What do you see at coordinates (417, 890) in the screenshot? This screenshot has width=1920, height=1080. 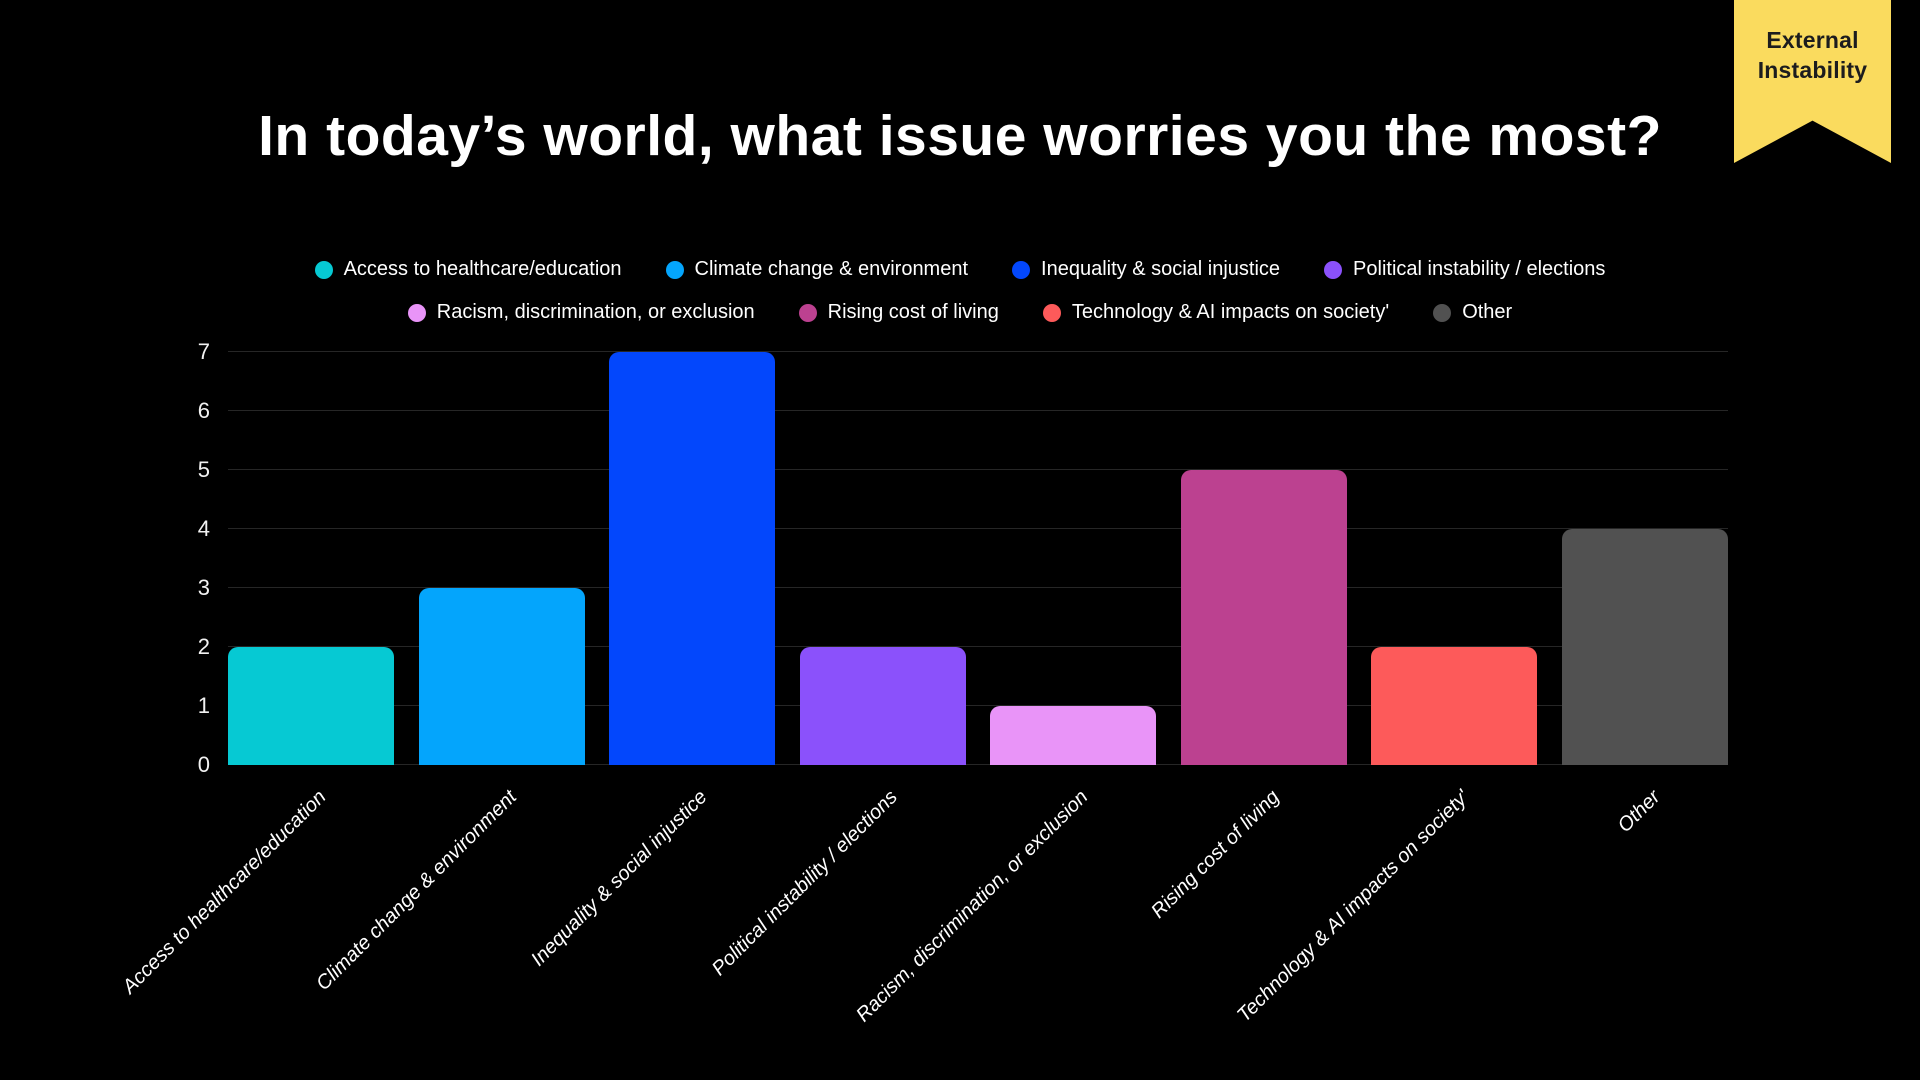 I see `x-tick-label: Climate change & environment` at bounding box center [417, 890].